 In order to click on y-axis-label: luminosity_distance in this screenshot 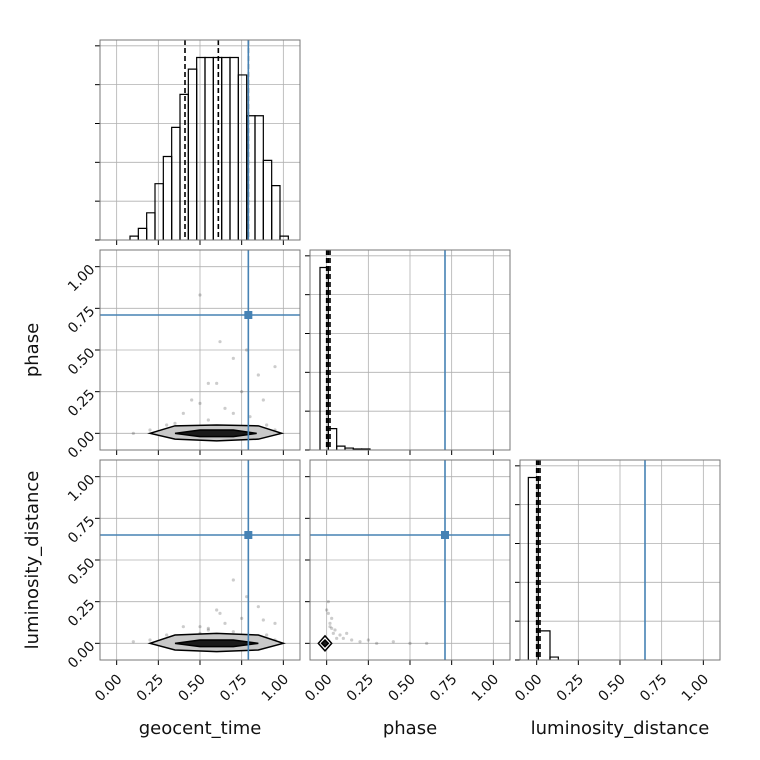, I will do `click(32, 560)`.